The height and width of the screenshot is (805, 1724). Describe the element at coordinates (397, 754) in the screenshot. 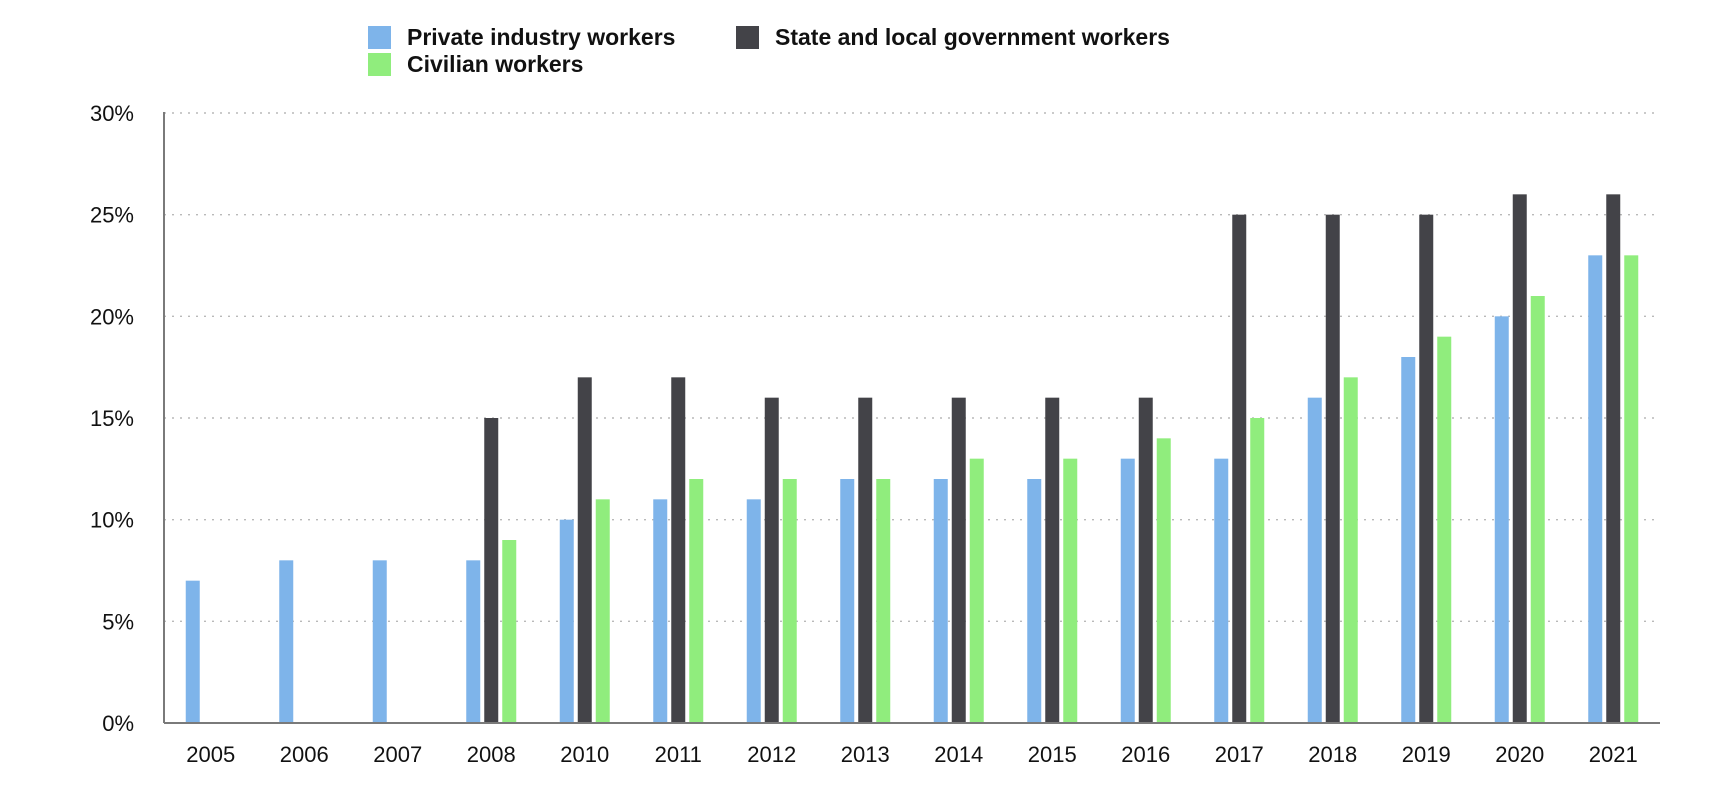

I see `x-tick-label: 2007` at that location.